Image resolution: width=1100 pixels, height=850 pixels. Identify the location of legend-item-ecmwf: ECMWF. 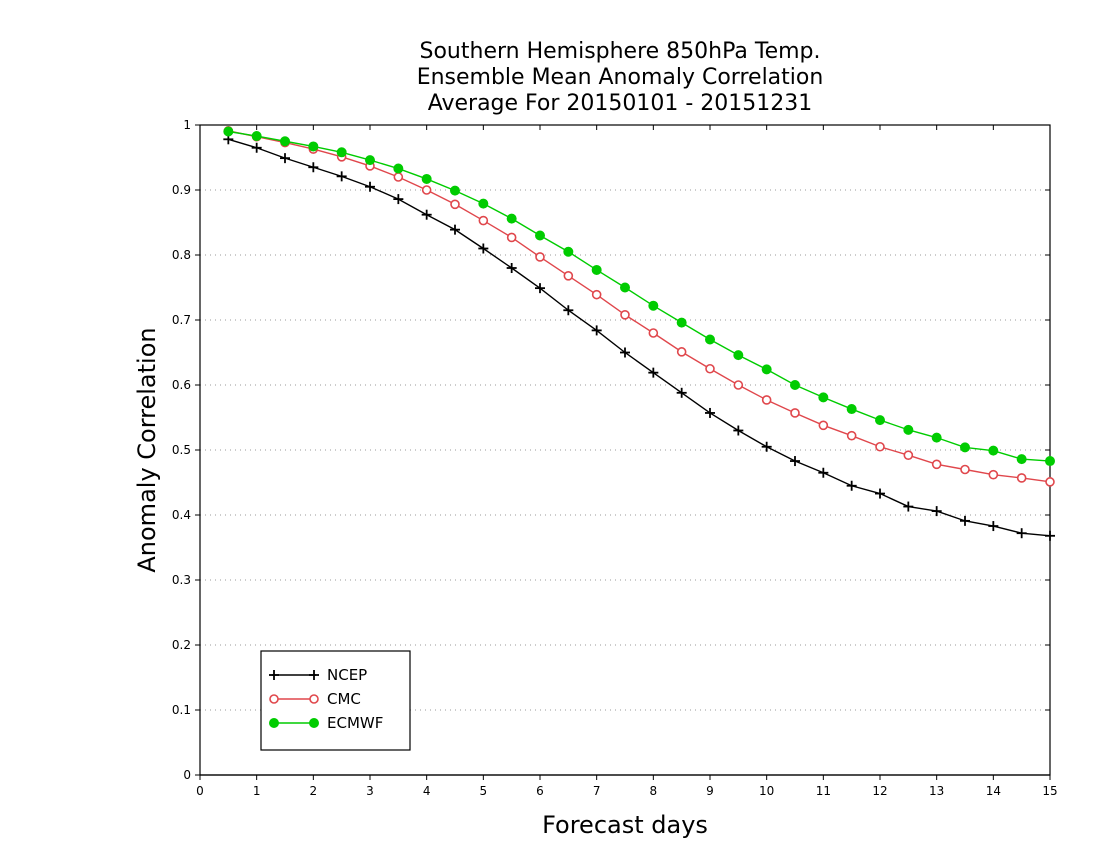
(326, 723).